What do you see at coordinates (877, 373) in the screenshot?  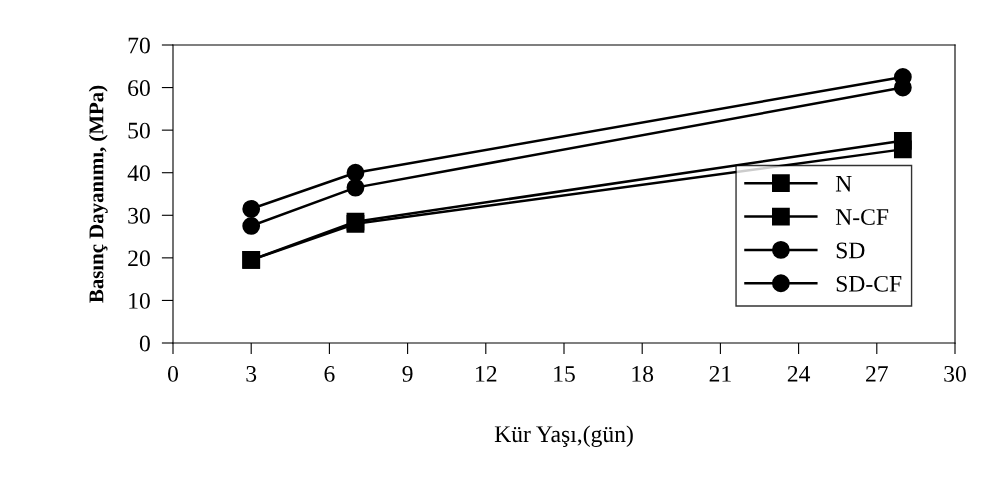 I see `x-tick-label: 27` at bounding box center [877, 373].